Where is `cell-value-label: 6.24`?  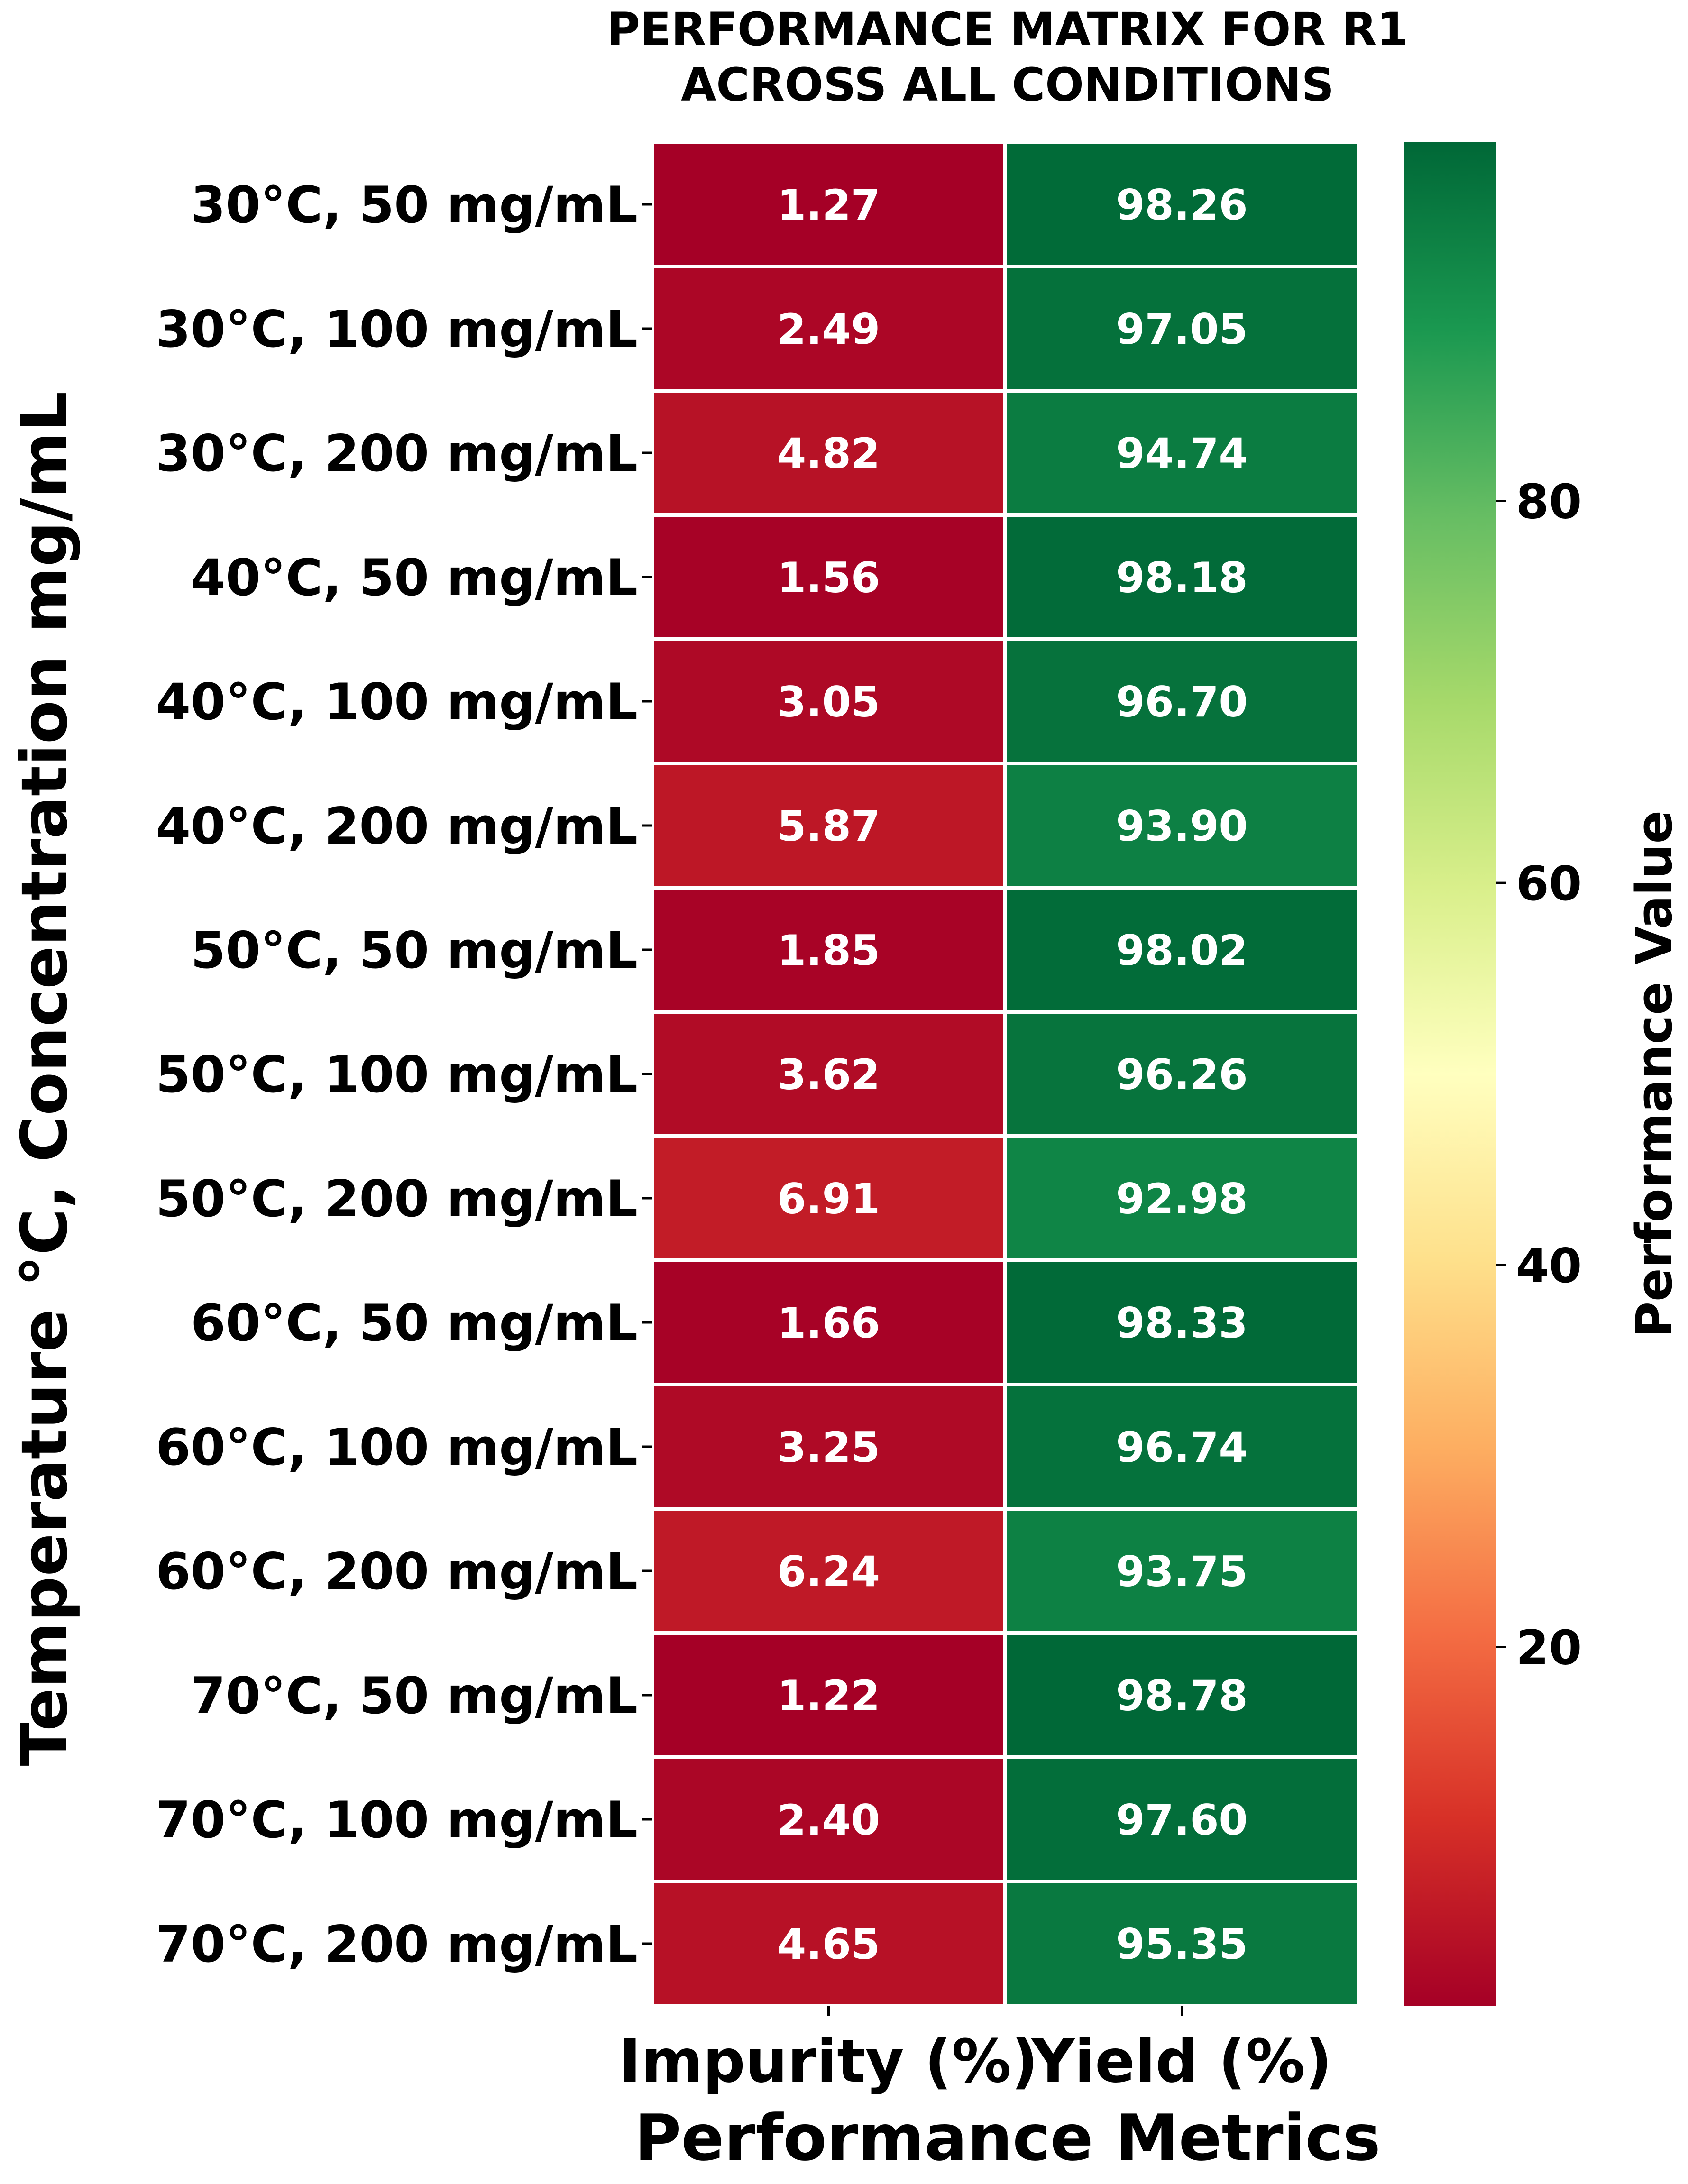 cell-value-label: 6.24 is located at coordinates (829, 1571).